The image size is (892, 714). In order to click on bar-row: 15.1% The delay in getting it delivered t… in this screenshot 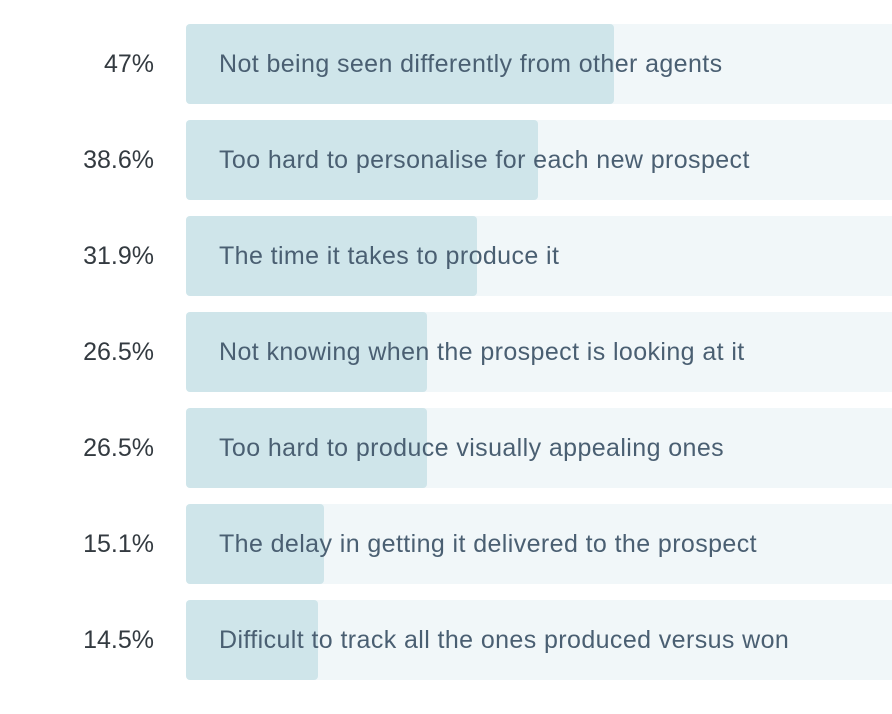, I will do `click(446, 544)`.